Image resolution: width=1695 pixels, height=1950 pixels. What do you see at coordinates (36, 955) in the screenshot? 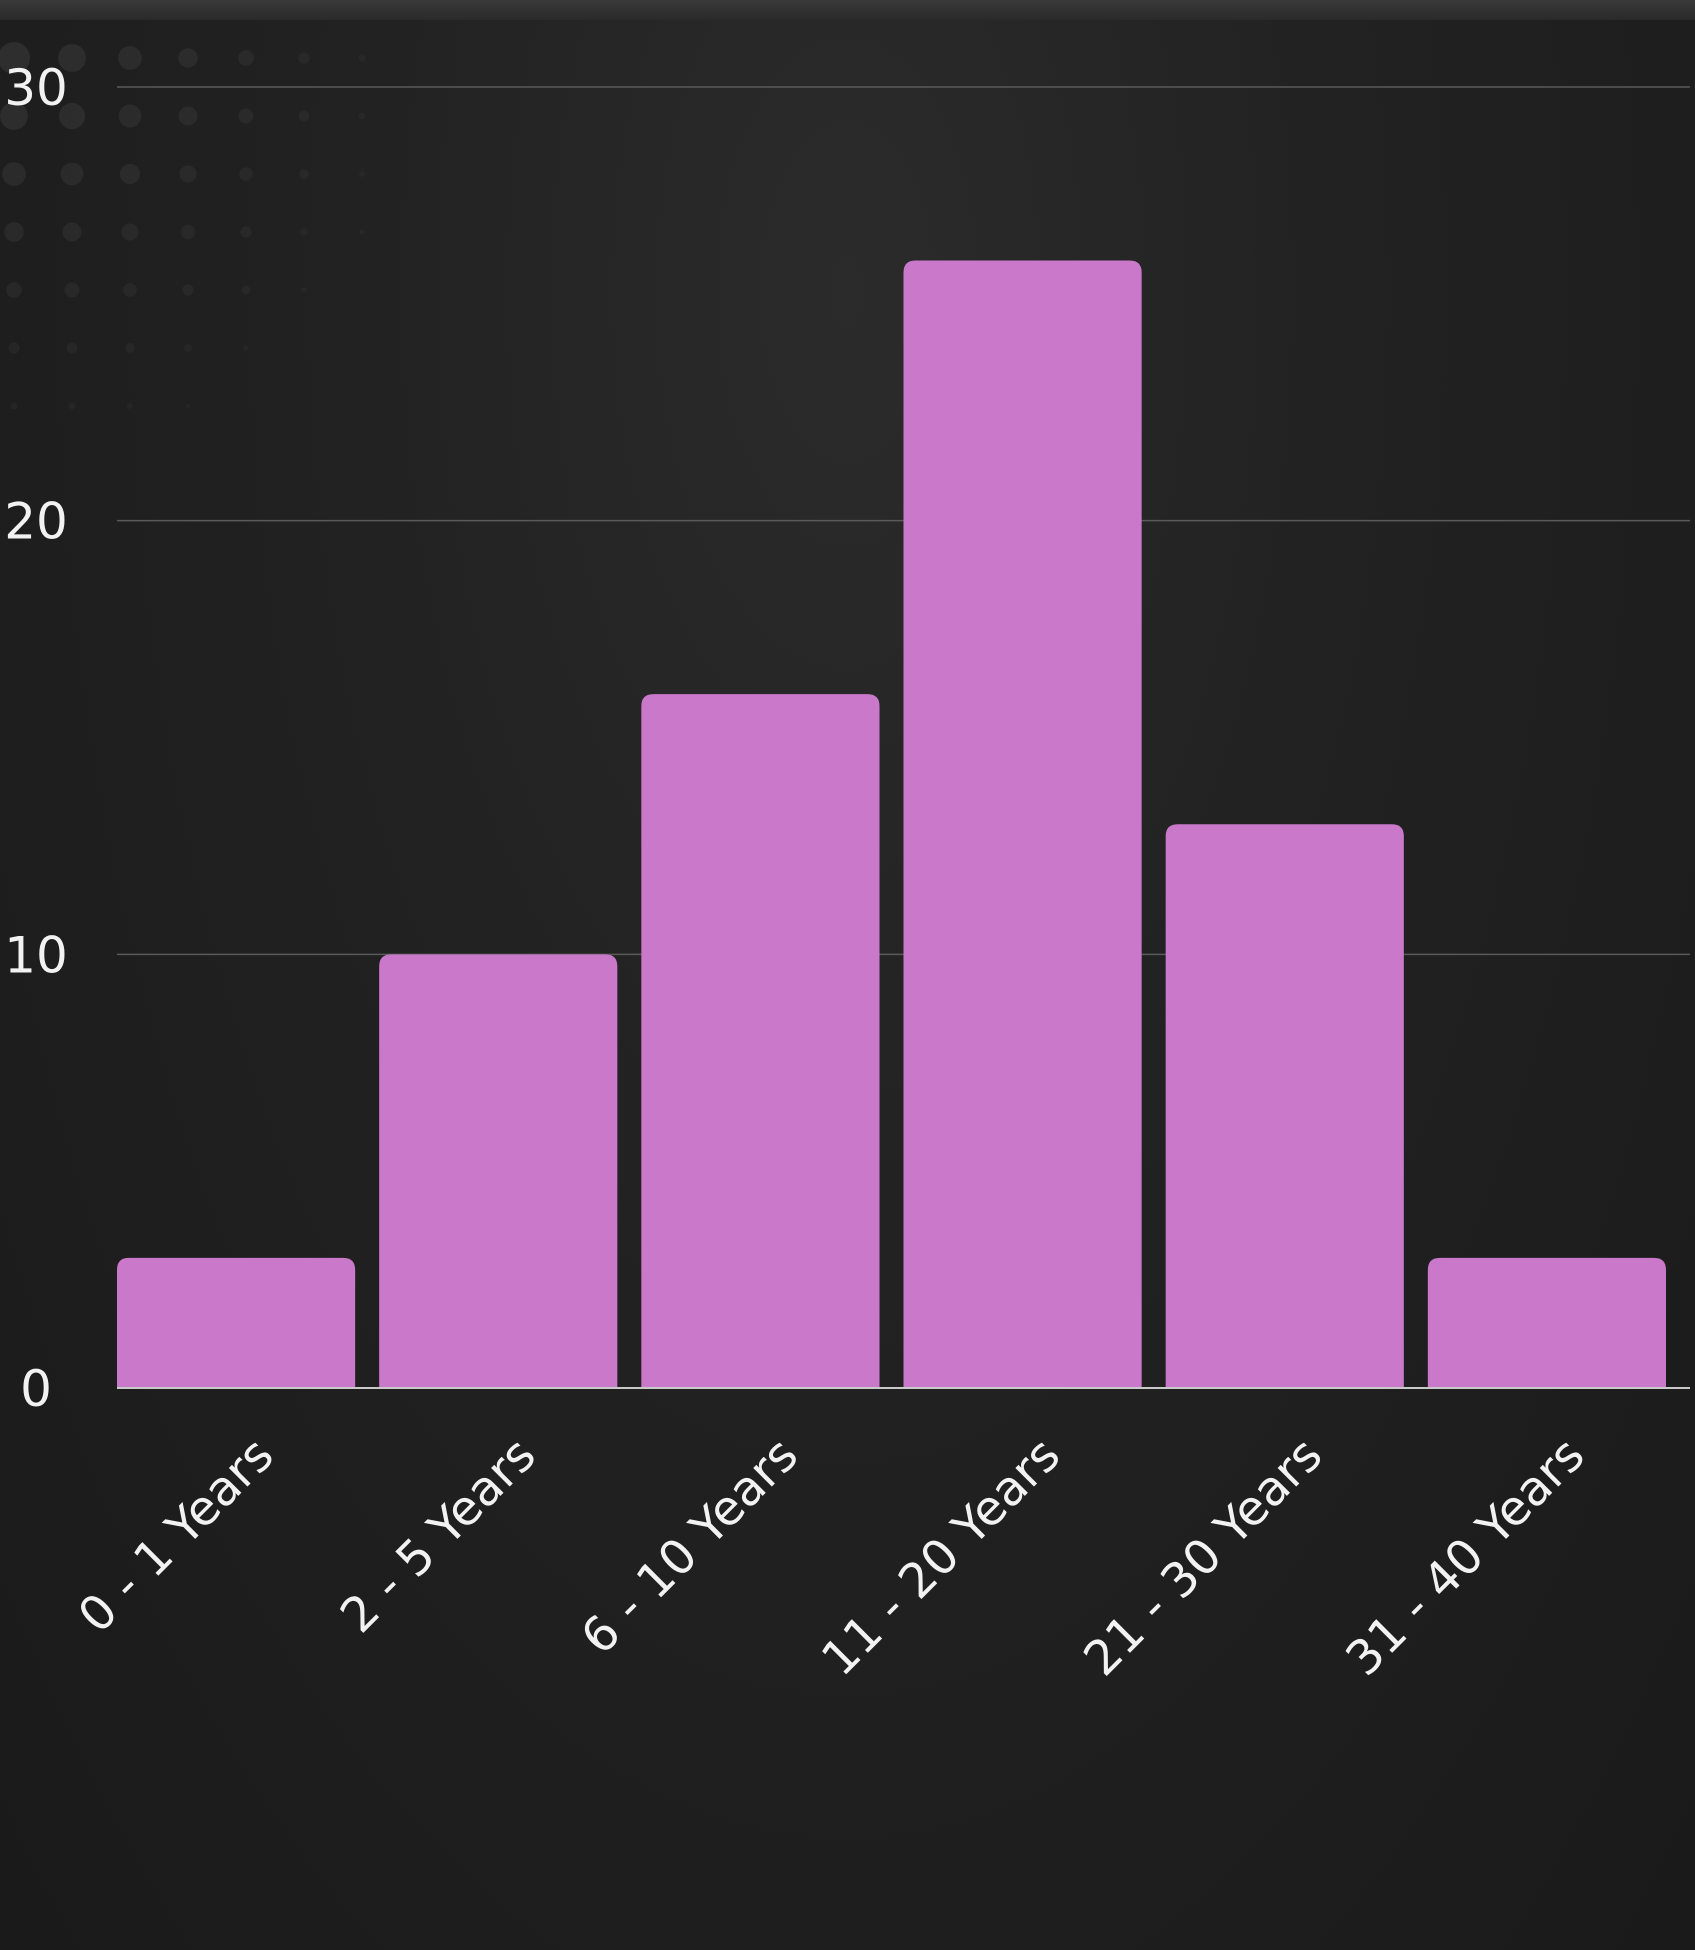
I see `y-tick-label: 10` at bounding box center [36, 955].